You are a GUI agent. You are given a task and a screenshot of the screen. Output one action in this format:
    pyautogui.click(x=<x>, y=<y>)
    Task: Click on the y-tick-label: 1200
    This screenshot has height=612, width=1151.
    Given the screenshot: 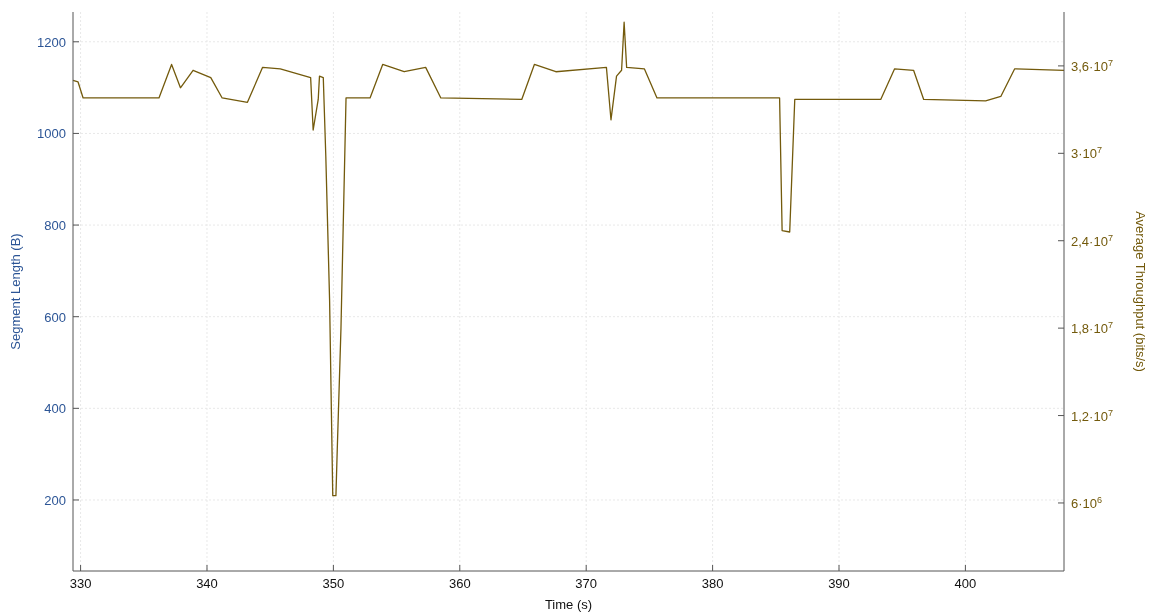 What is the action you would take?
    pyautogui.click(x=51, y=42)
    